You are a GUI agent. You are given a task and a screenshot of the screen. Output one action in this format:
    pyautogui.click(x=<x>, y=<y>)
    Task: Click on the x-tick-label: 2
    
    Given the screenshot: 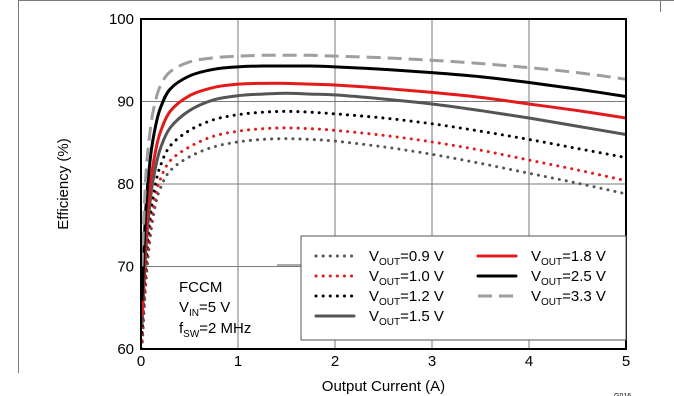 What is the action you would take?
    pyautogui.click(x=335, y=361)
    